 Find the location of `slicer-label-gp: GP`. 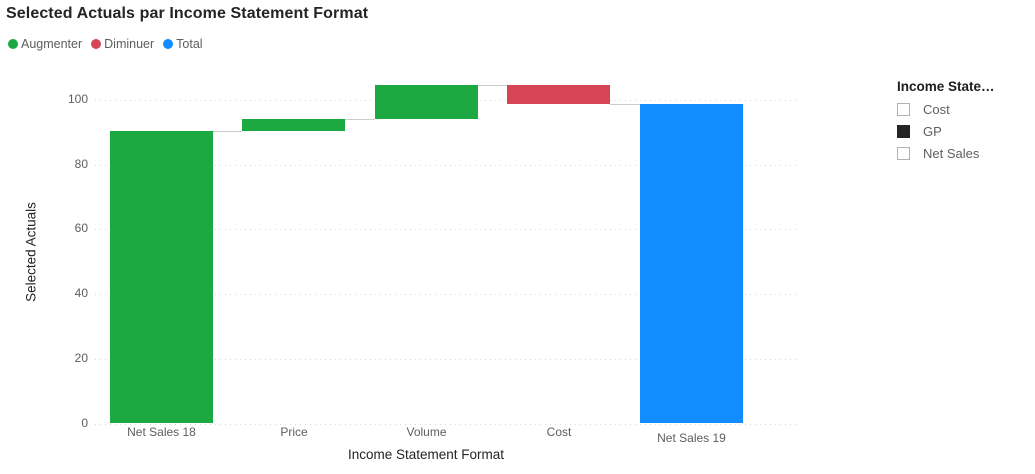

slicer-label-gp: GP is located at coordinates (932, 131).